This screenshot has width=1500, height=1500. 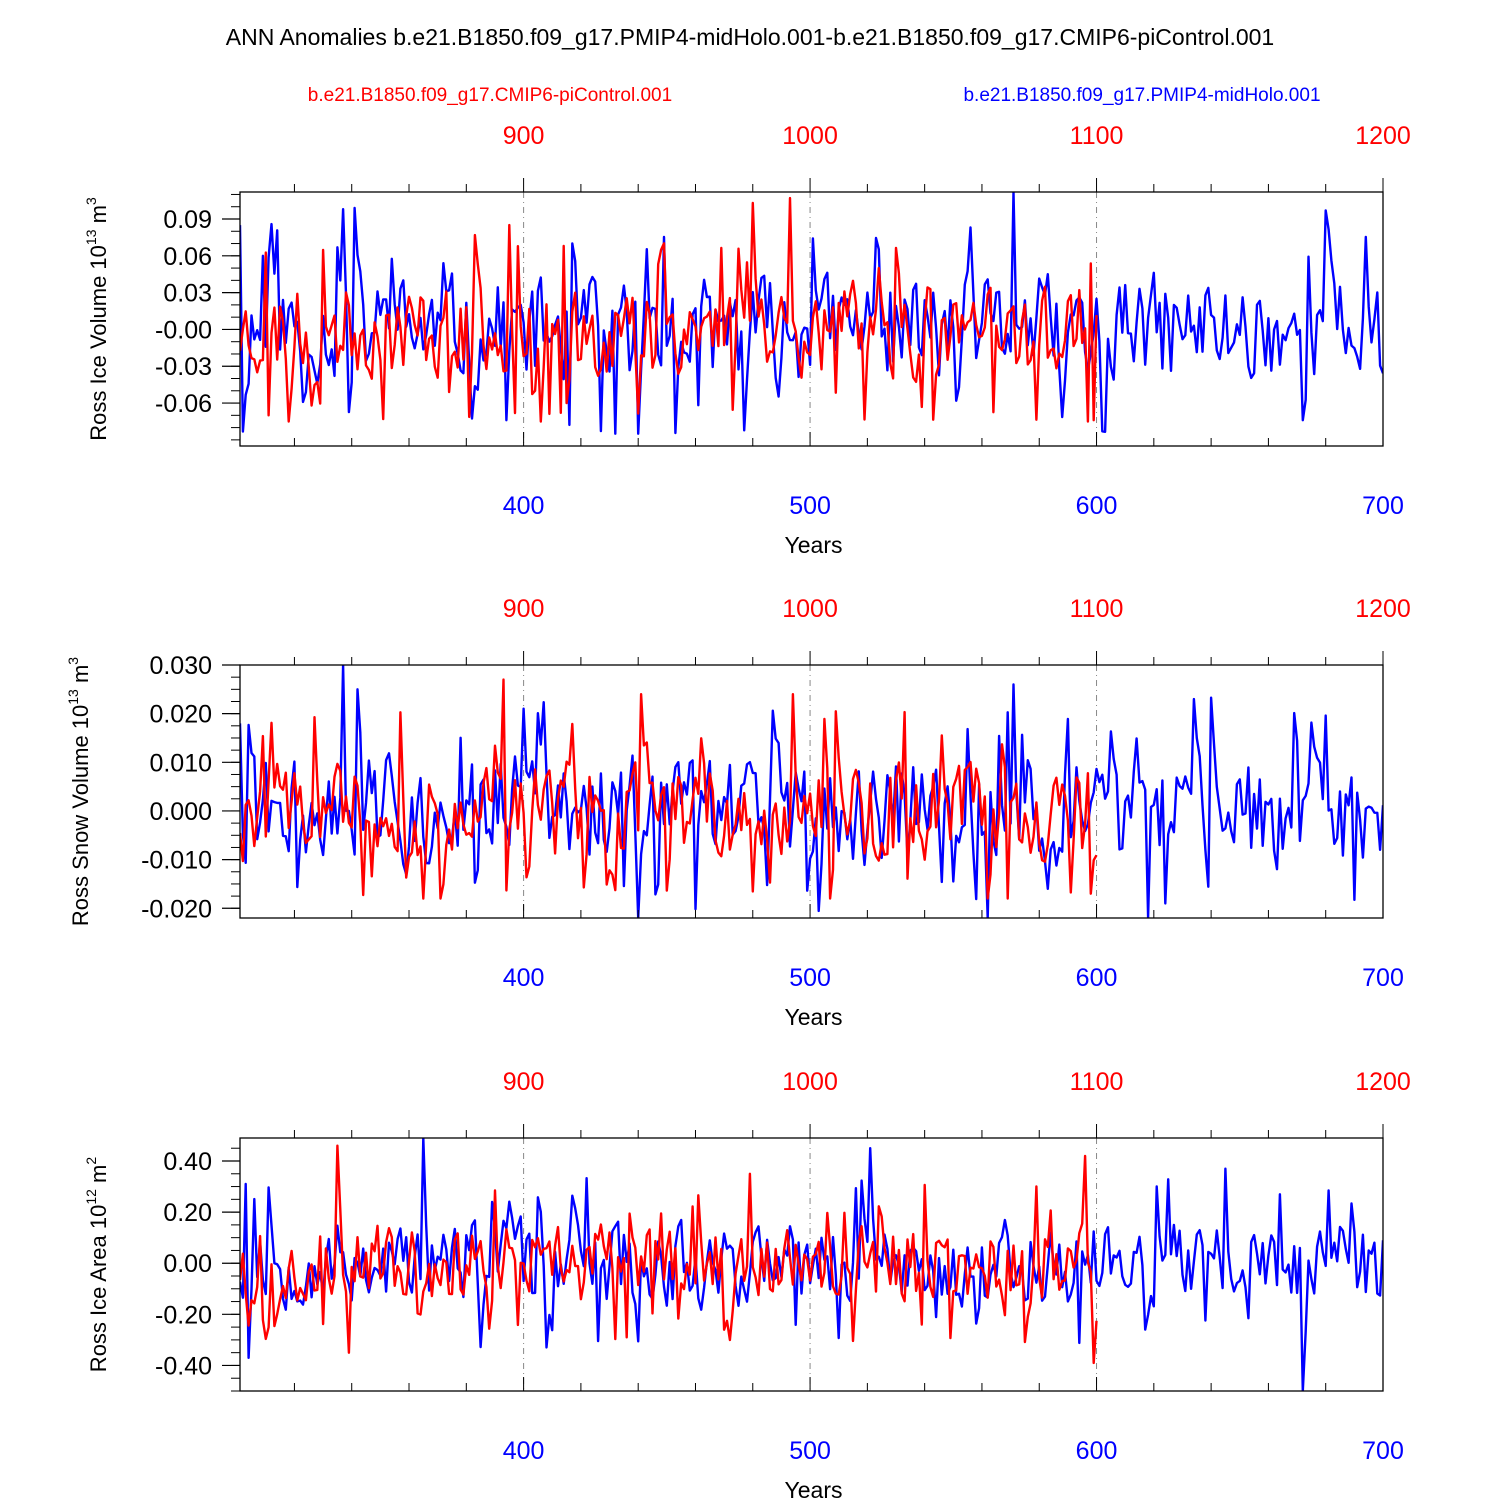 I want to click on y-tick-label: -0.06, so click(x=183, y=404).